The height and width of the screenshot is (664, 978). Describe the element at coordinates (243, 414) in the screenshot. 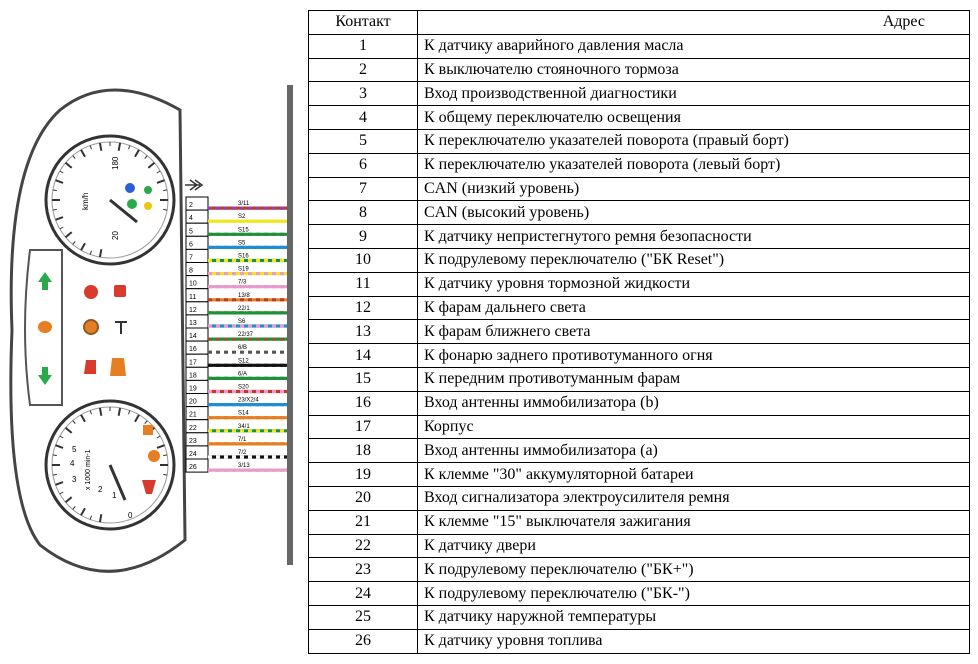

I see `wire-label: S14` at that location.